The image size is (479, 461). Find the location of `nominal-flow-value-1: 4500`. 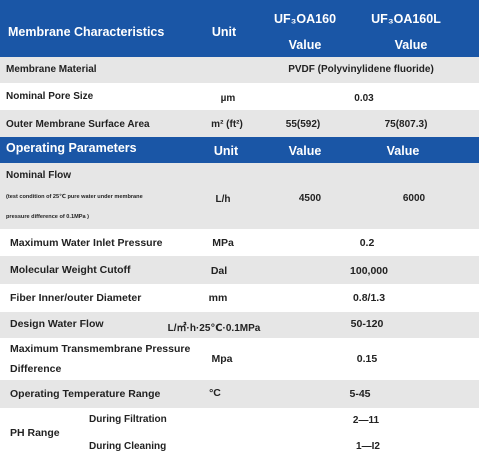

nominal-flow-value-1: 4500 is located at coordinates (310, 198).